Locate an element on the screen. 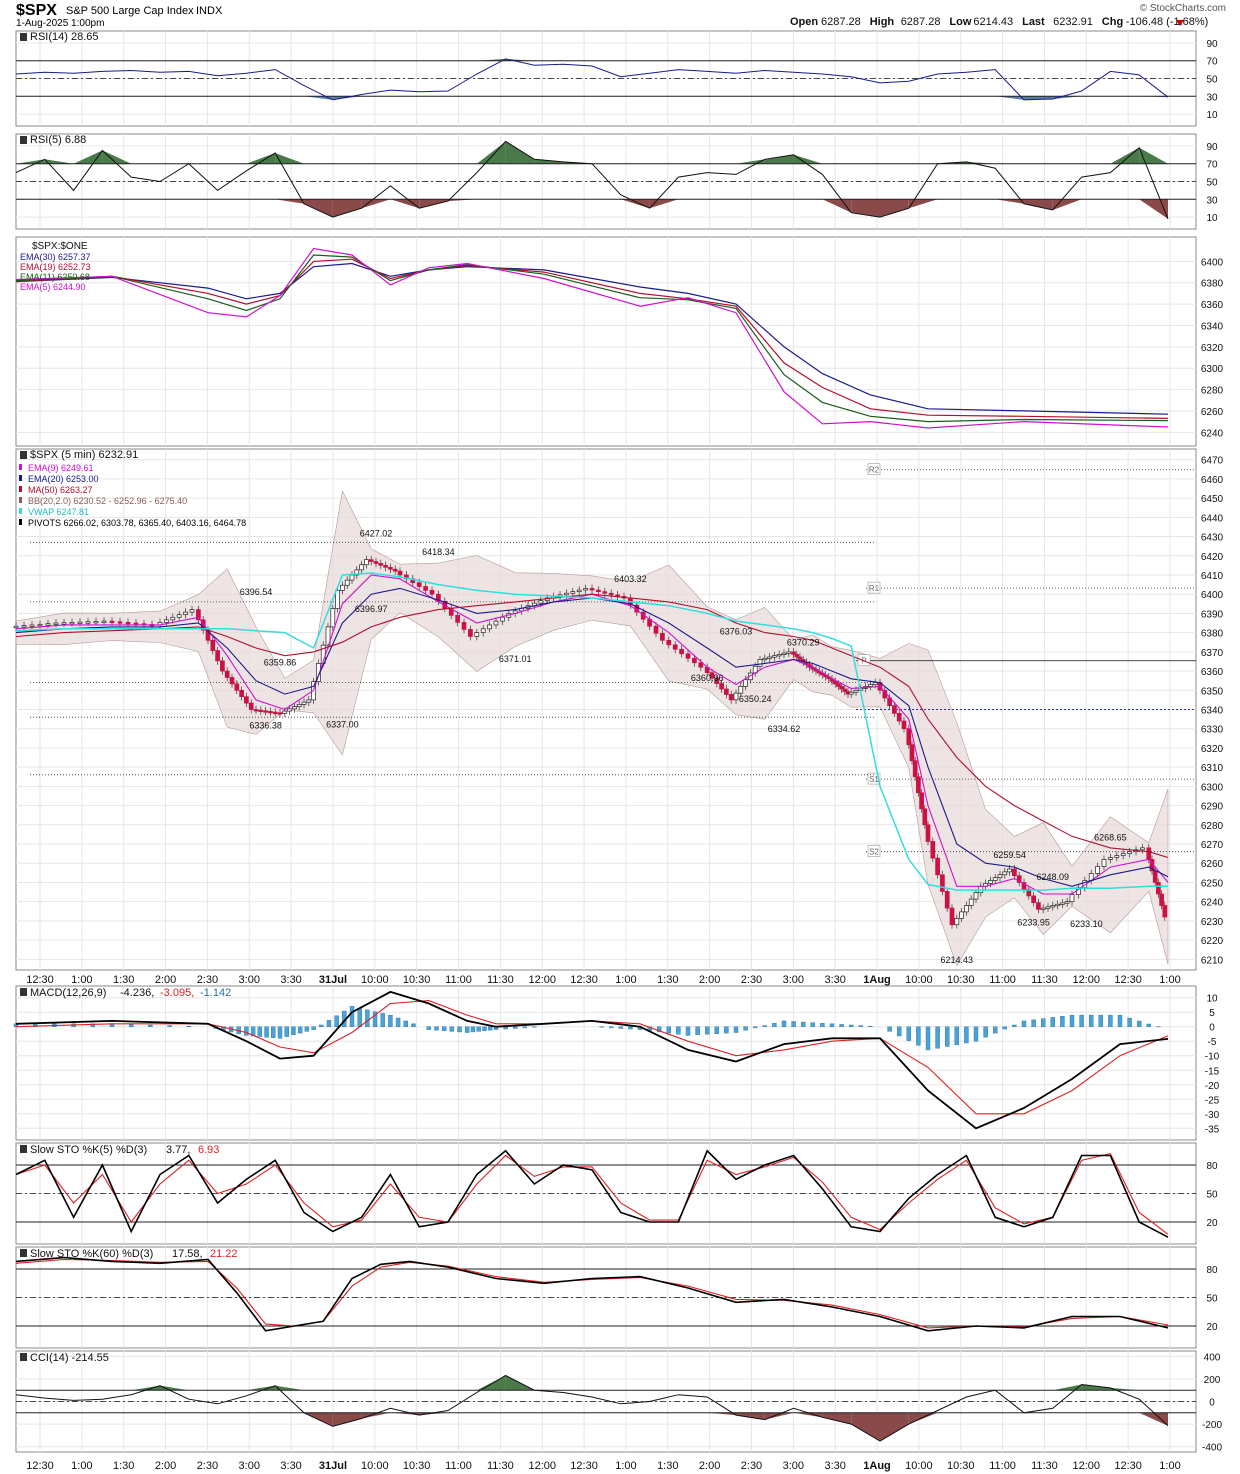  y-tick-label: 30 is located at coordinates (1212, 200).